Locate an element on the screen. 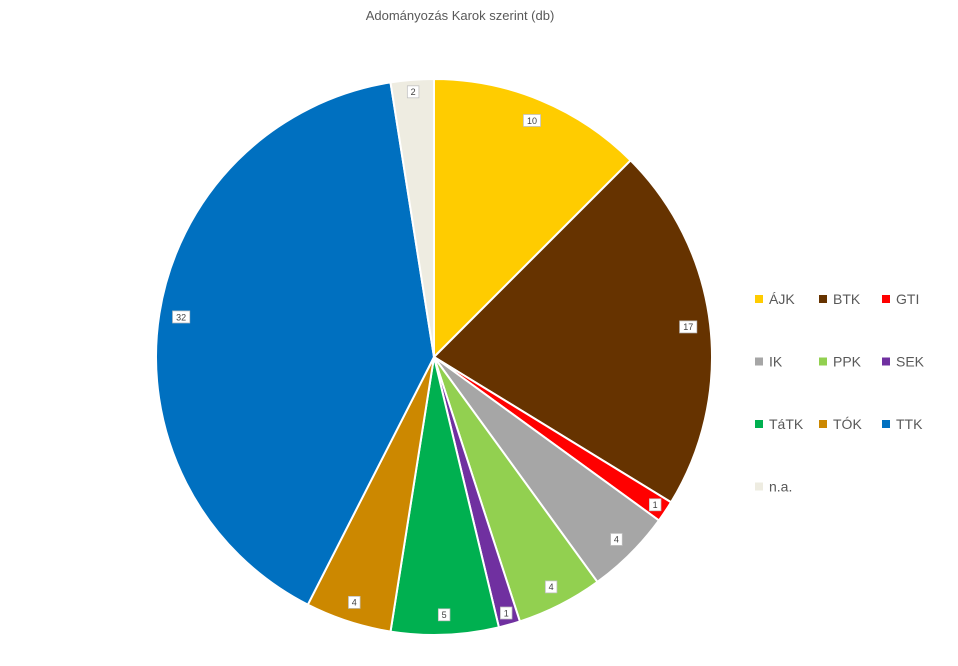  legend-item-sek: SEK is located at coordinates (903, 362).